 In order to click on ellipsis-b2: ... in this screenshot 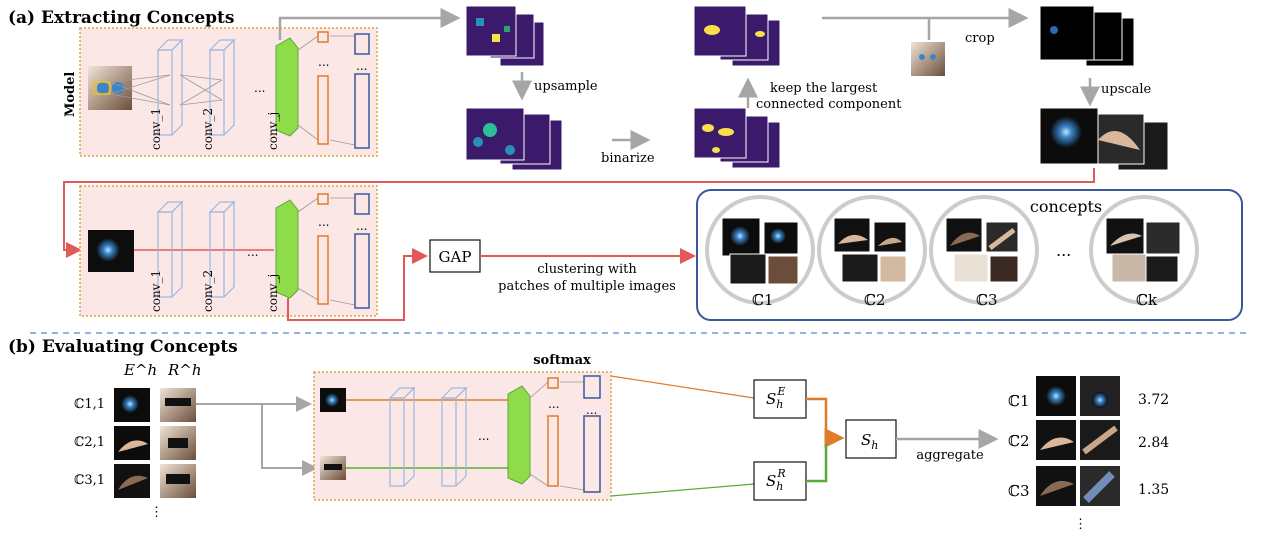, I will do `click(323, 222)`.